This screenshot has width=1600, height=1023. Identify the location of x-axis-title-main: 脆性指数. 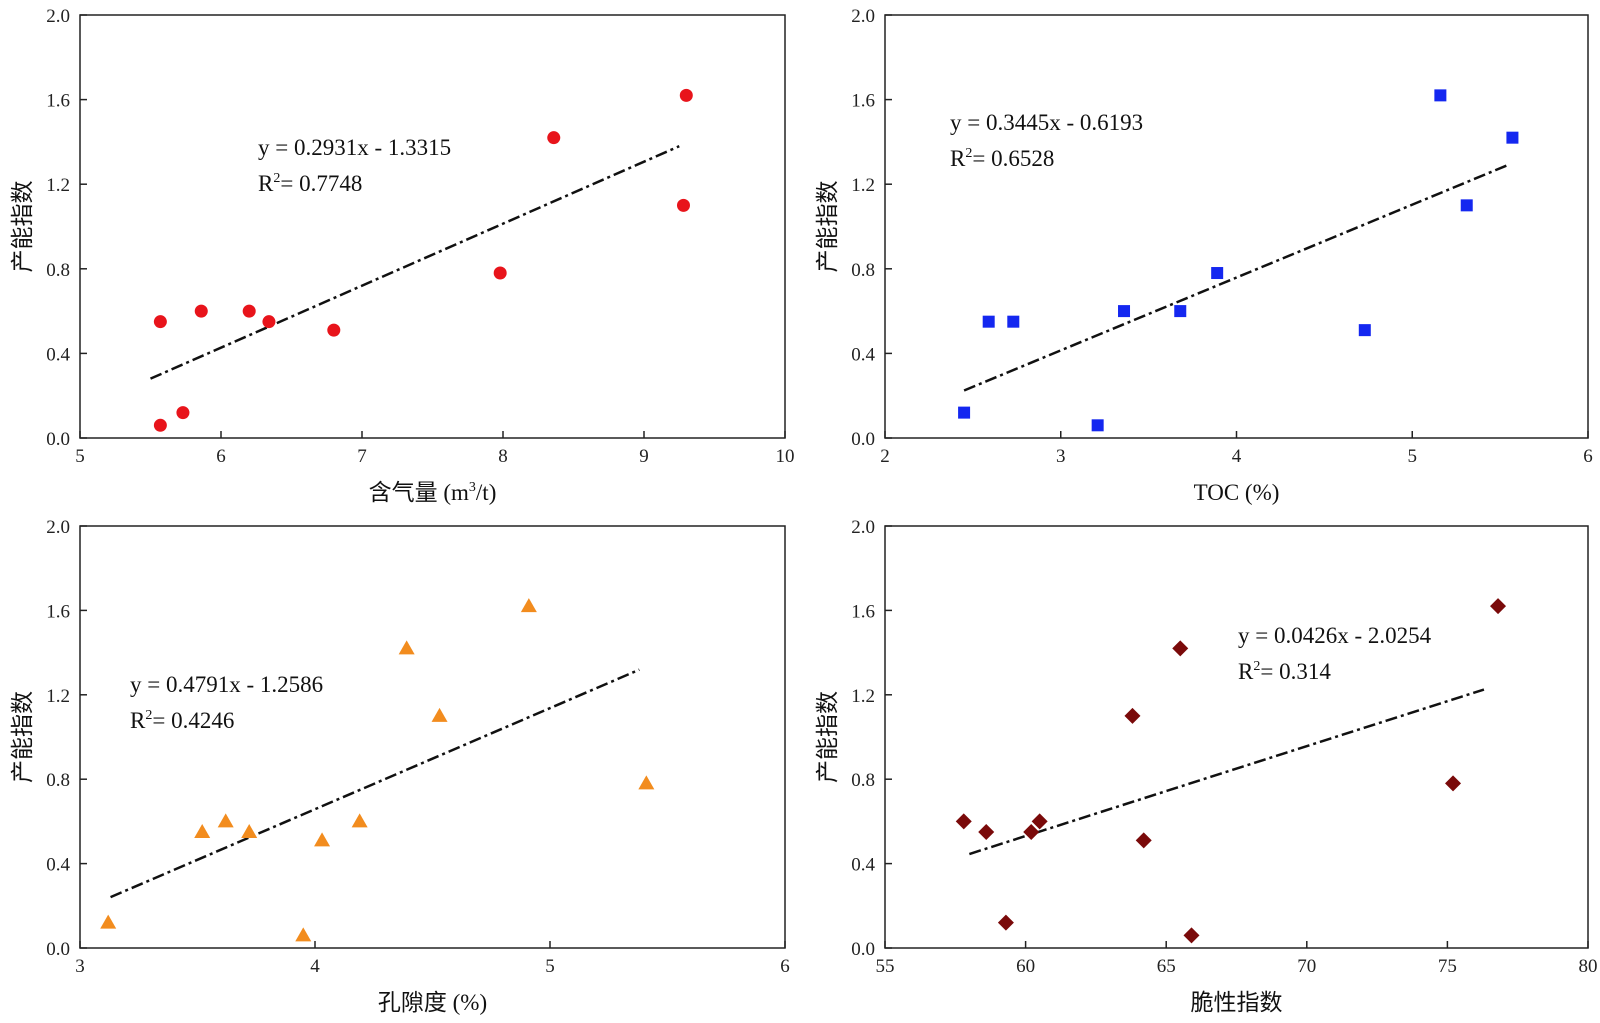
(1237, 1002).